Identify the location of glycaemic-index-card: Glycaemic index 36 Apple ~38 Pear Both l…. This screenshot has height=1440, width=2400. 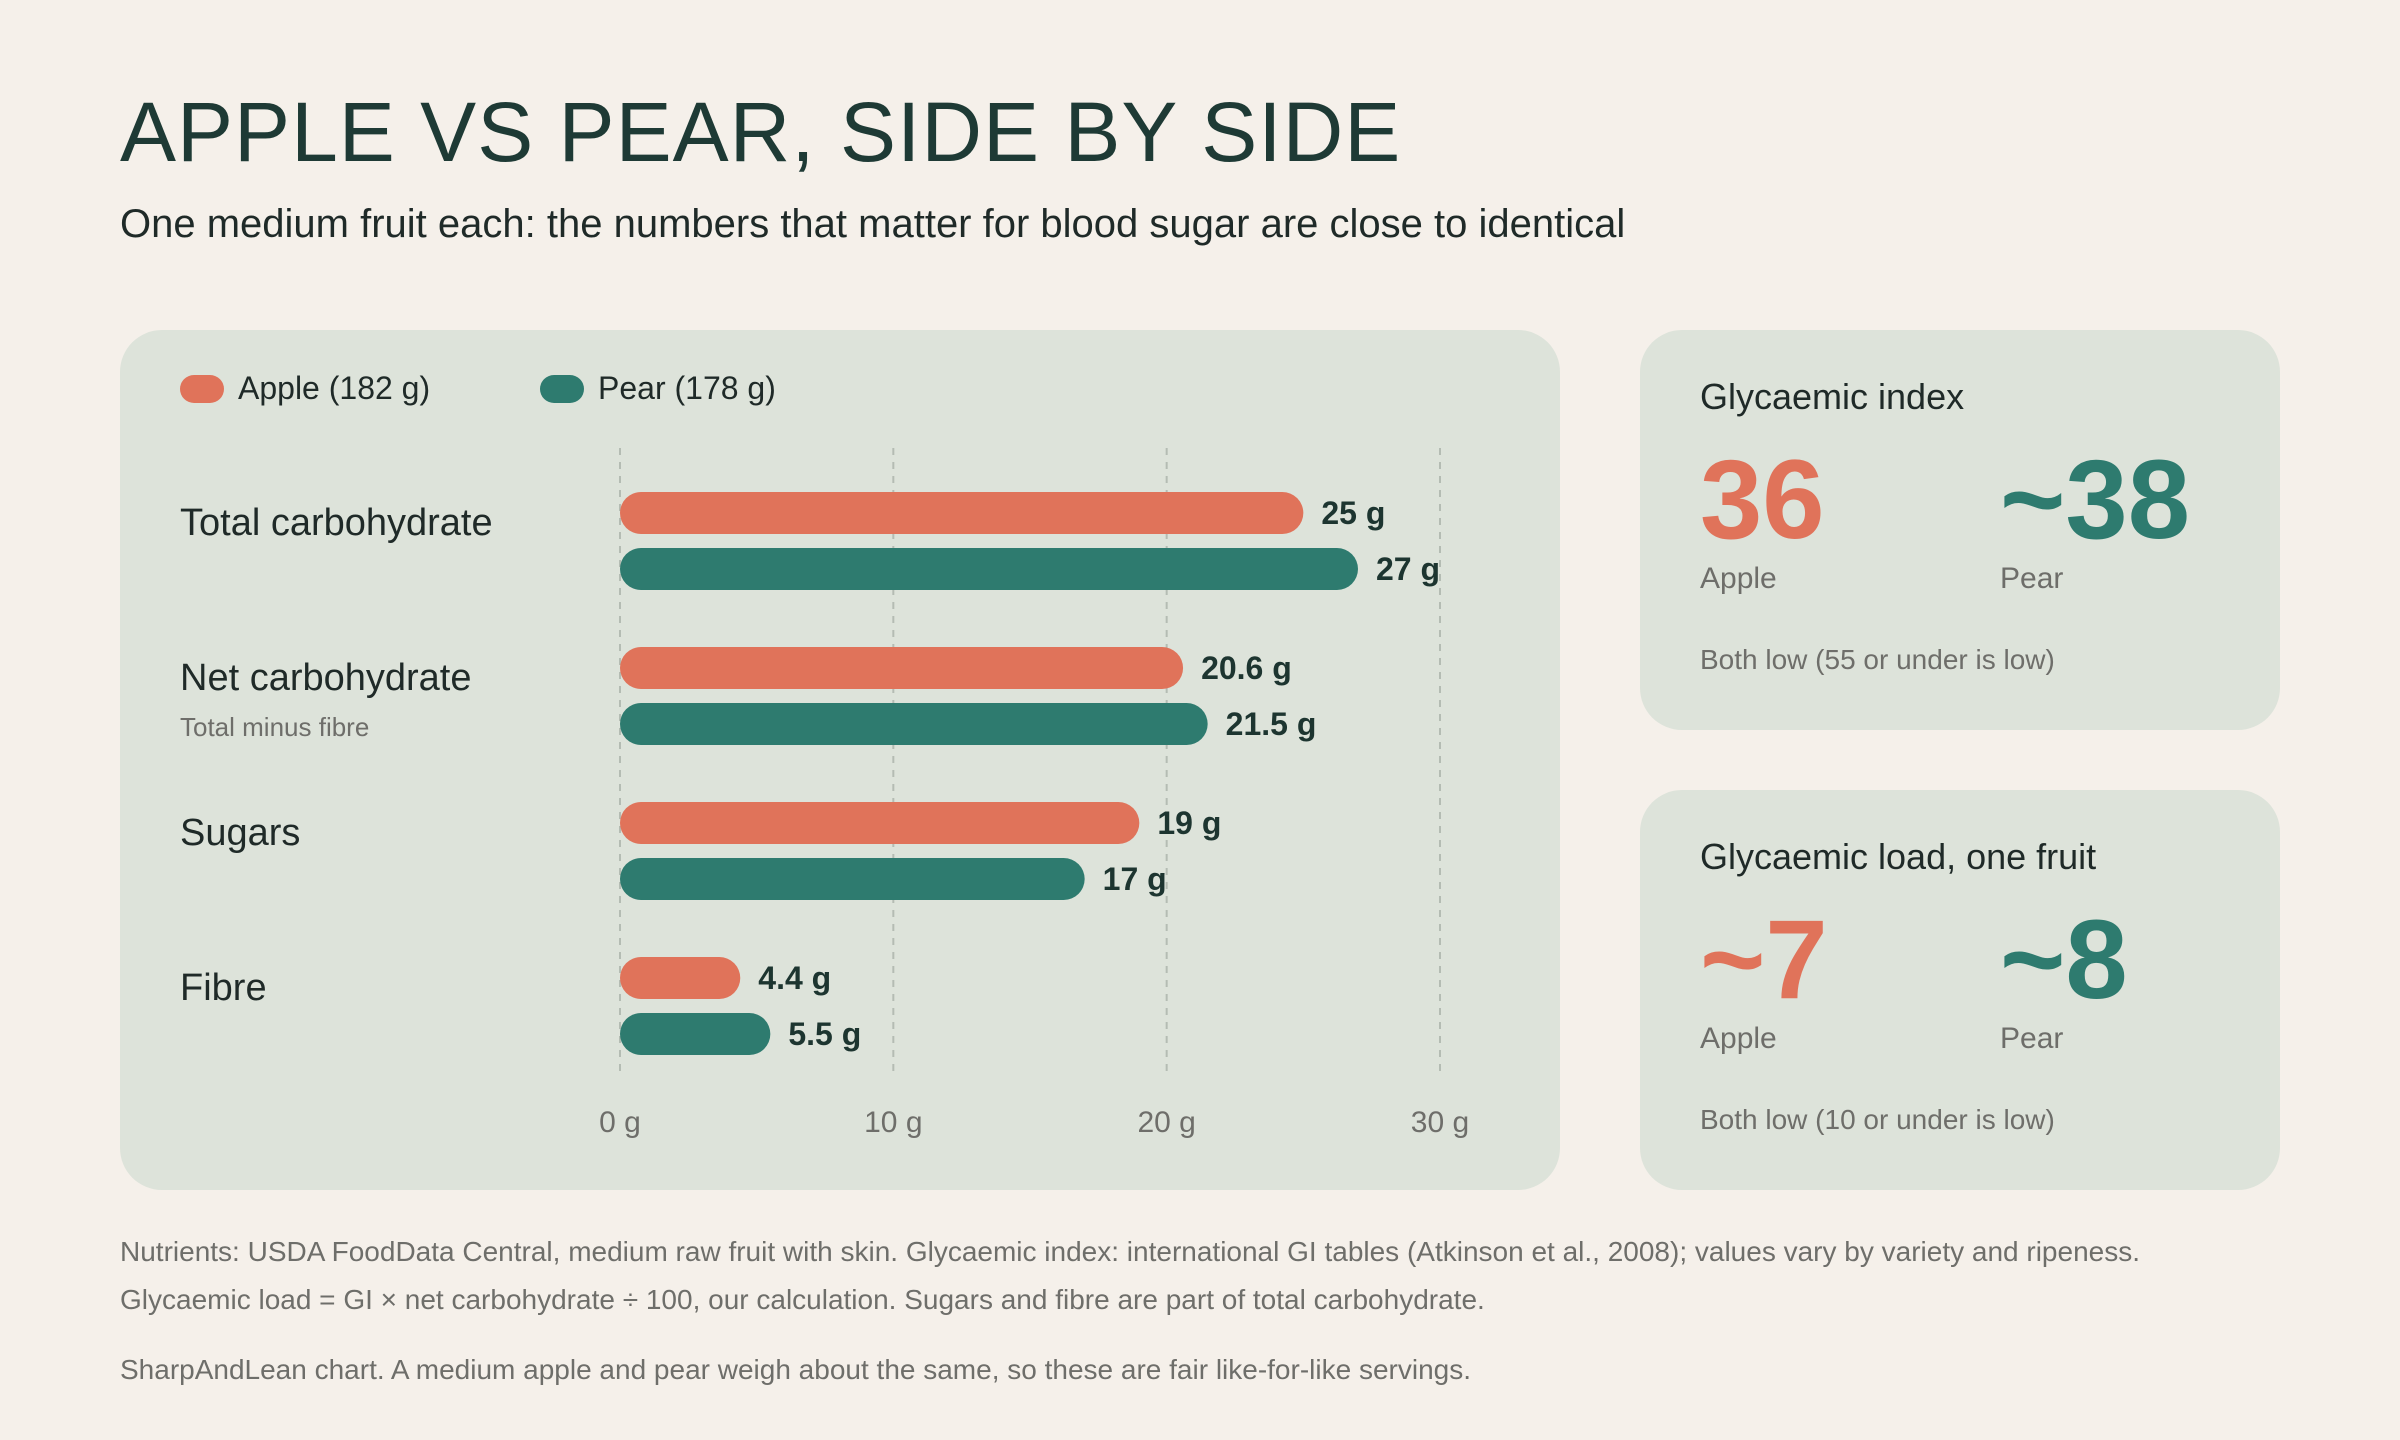
(1960, 530).